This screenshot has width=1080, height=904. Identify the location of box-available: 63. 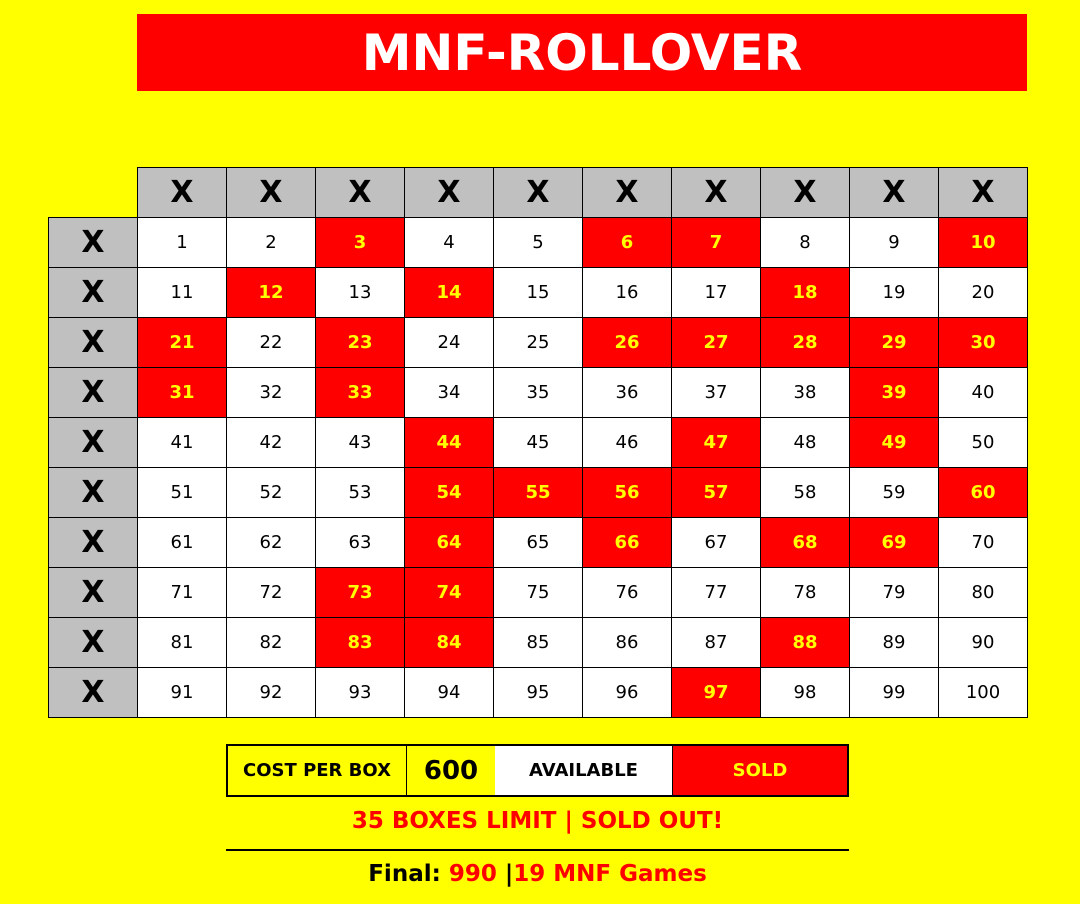
(360, 542).